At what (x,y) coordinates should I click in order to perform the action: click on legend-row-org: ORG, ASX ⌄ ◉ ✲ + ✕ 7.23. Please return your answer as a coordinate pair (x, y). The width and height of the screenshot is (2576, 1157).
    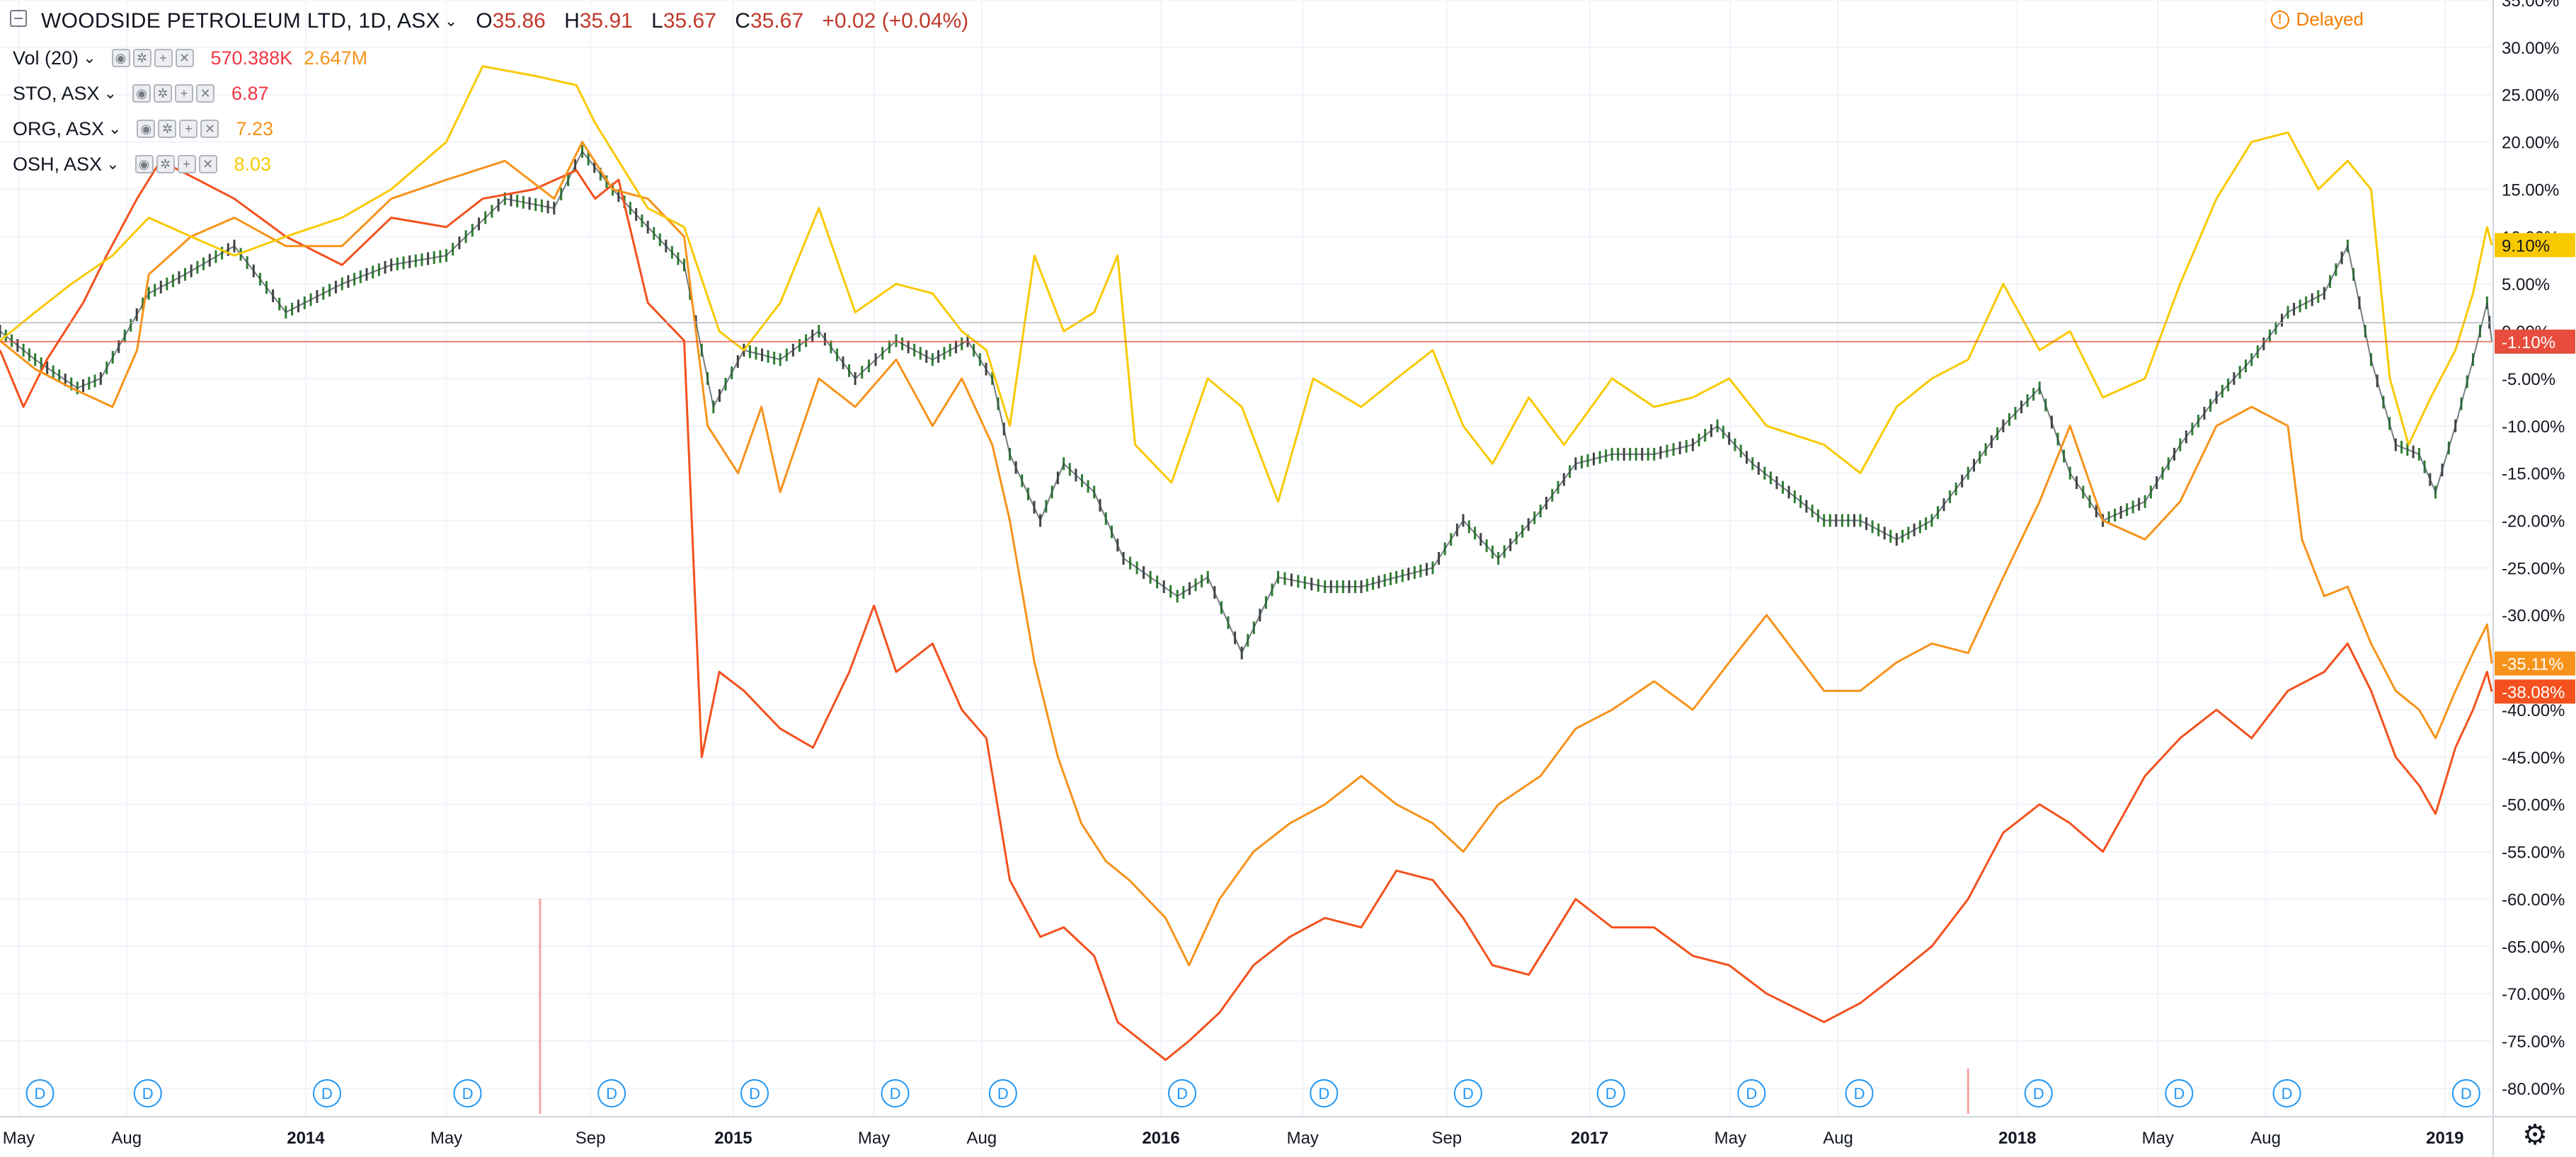
    Looking at the image, I should click on (143, 129).